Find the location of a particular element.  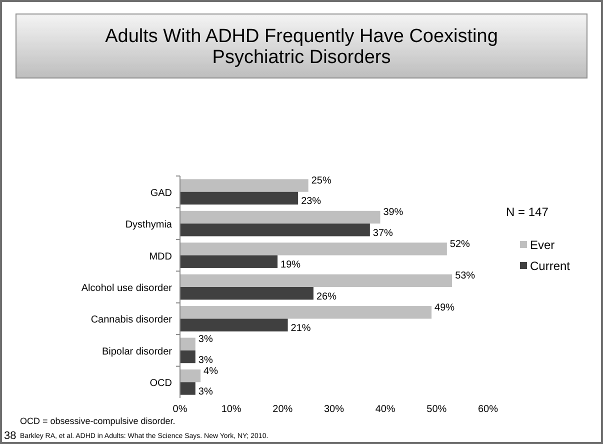

data-label: 4% is located at coordinates (211, 371).